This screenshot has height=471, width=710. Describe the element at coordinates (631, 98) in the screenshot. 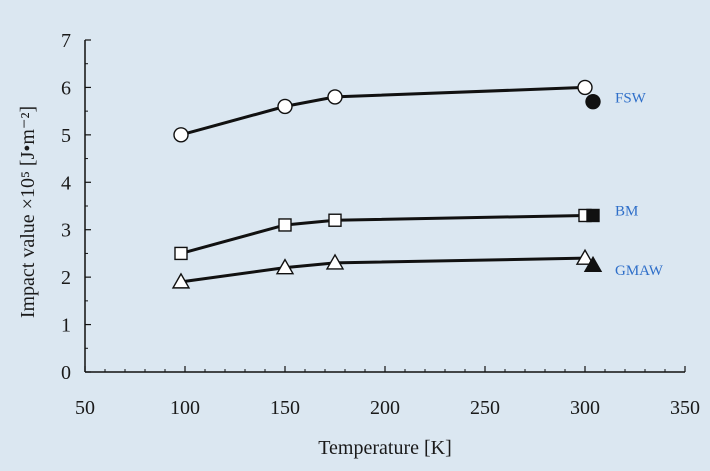

I see `series-label-fsw: FSW` at that location.